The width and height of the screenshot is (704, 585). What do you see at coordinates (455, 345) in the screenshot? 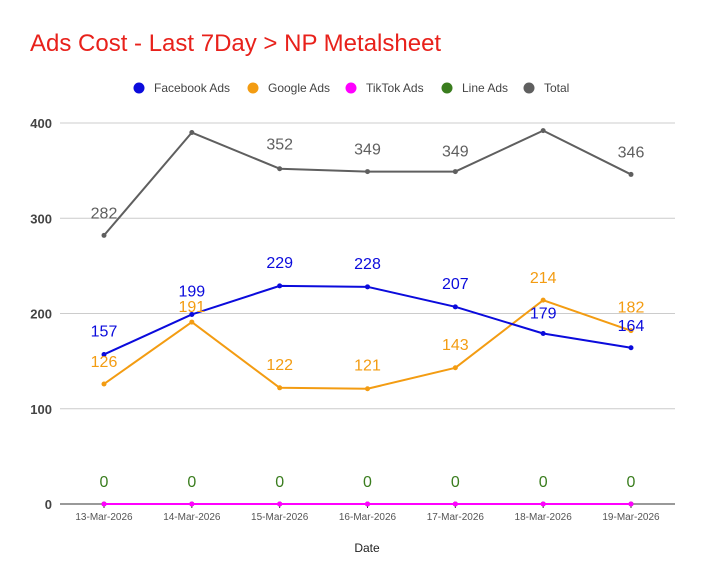
I see `data-label-google-ads: 143` at bounding box center [455, 345].